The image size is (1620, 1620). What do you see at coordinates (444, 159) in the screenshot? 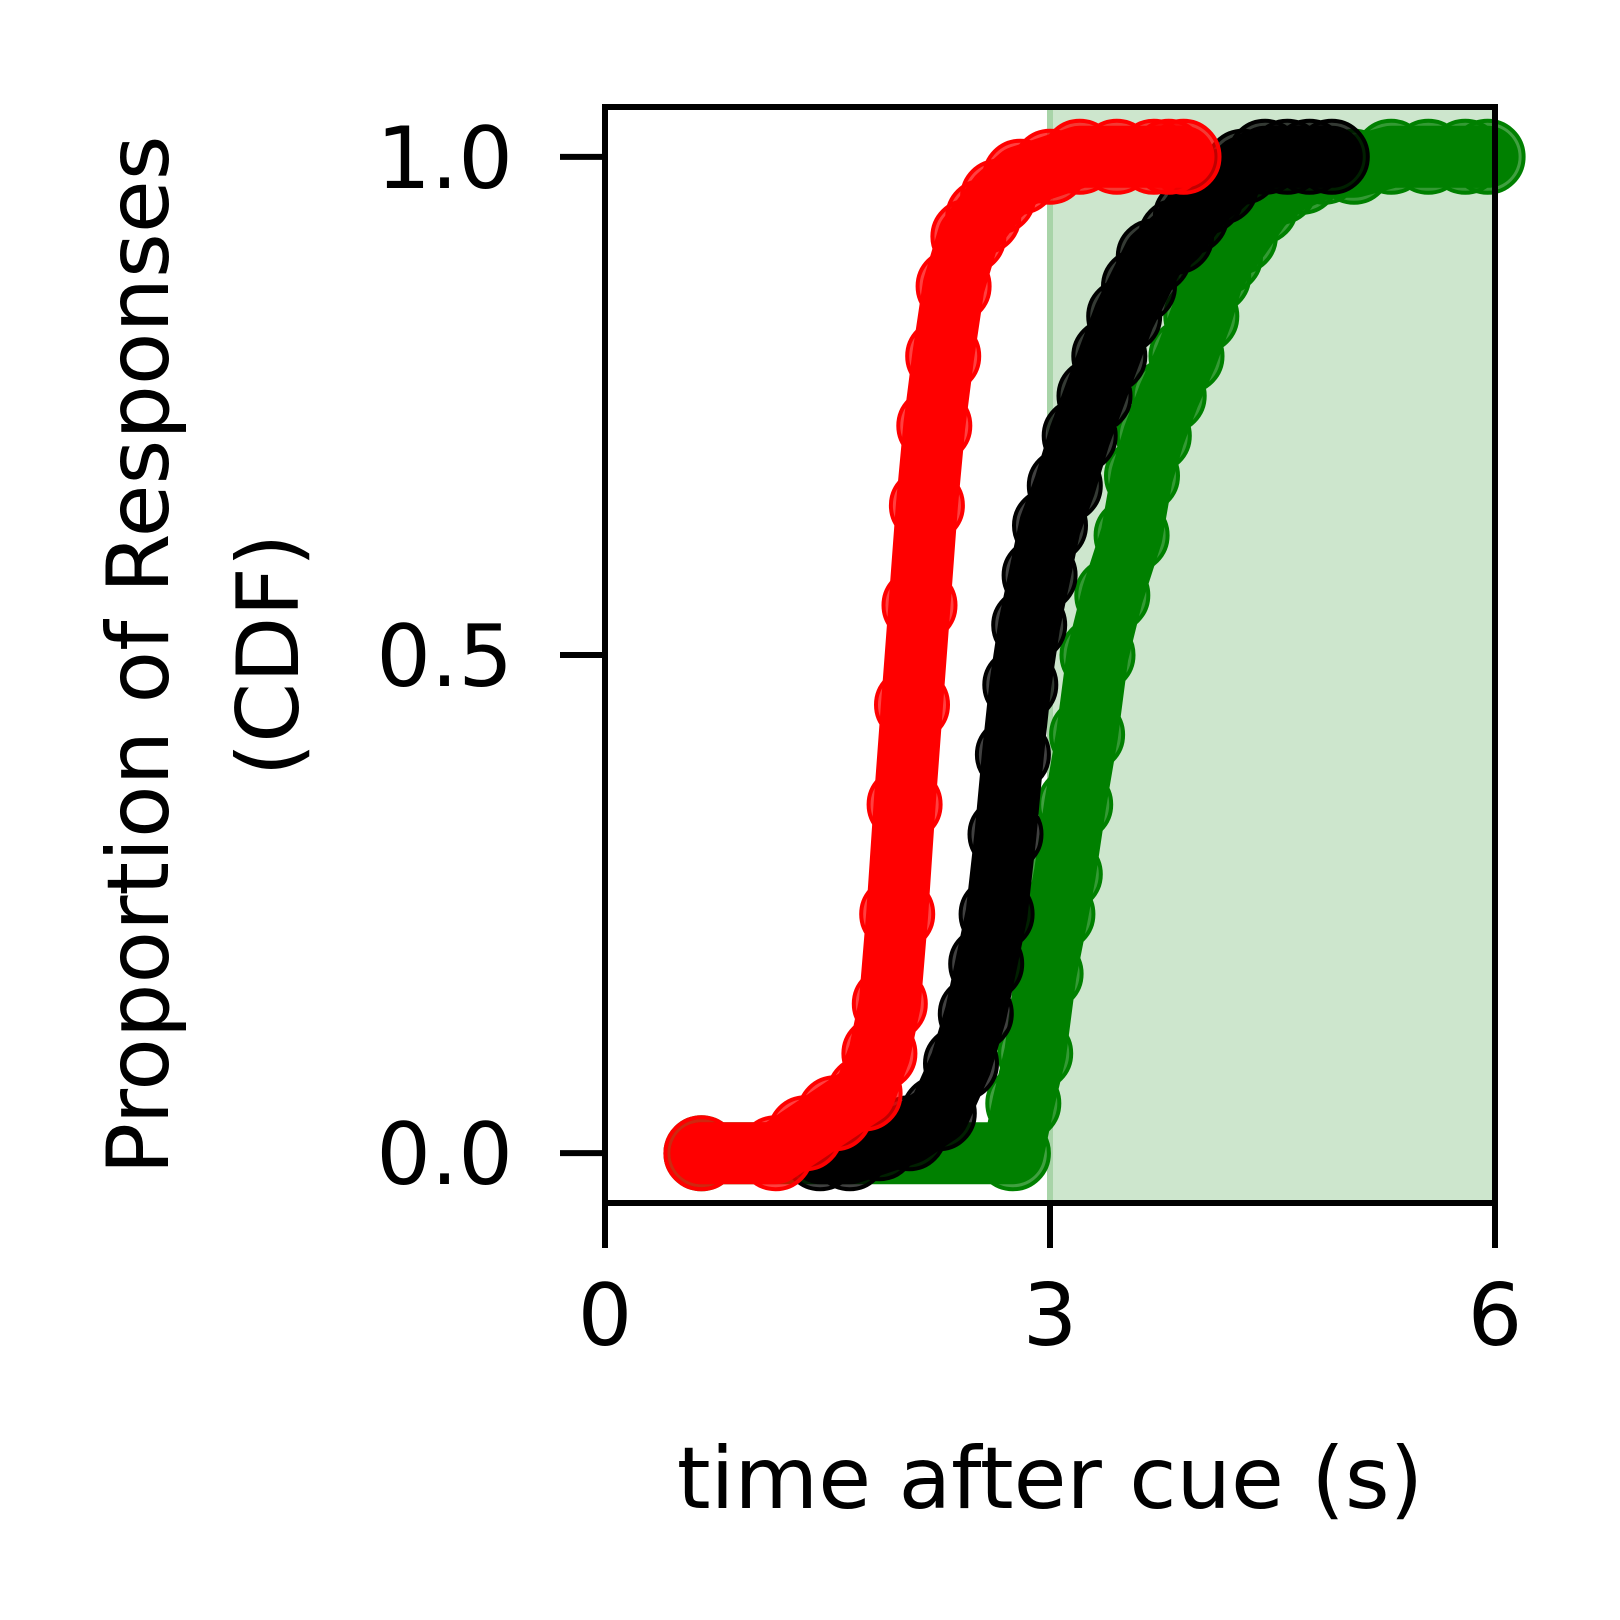
I see `y-tick-label: 1.0` at bounding box center [444, 159].